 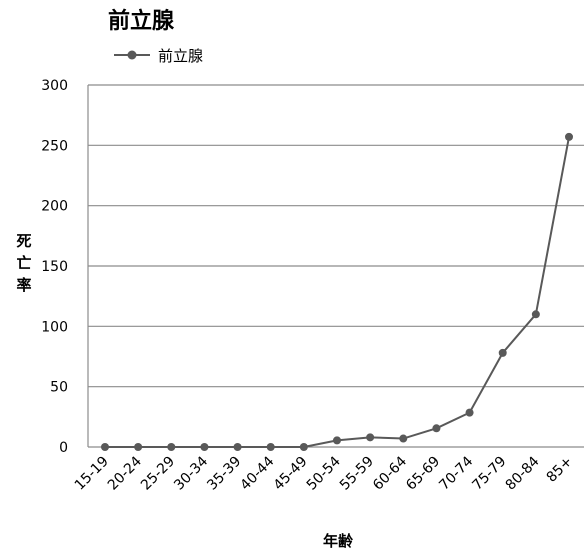 What do you see at coordinates (224, 474) in the screenshot?
I see `x-tick-label: 35-39` at bounding box center [224, 474].